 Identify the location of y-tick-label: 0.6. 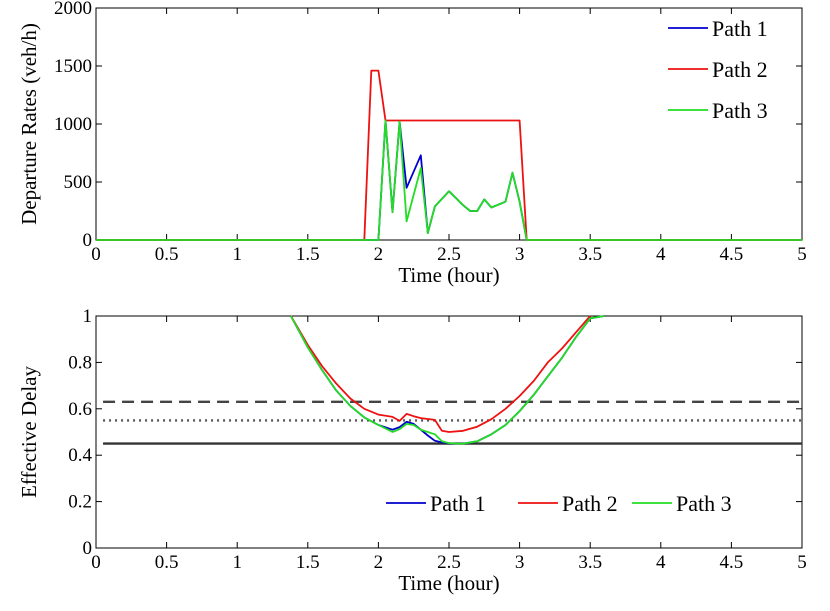
(80, 409).